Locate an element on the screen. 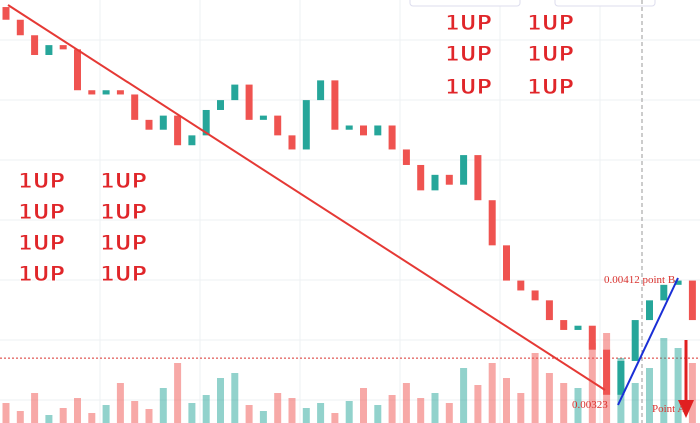 The width and height of the screenshot is (700, 423). annotation: 0.00412 point B is located at coordinates (639, 280).